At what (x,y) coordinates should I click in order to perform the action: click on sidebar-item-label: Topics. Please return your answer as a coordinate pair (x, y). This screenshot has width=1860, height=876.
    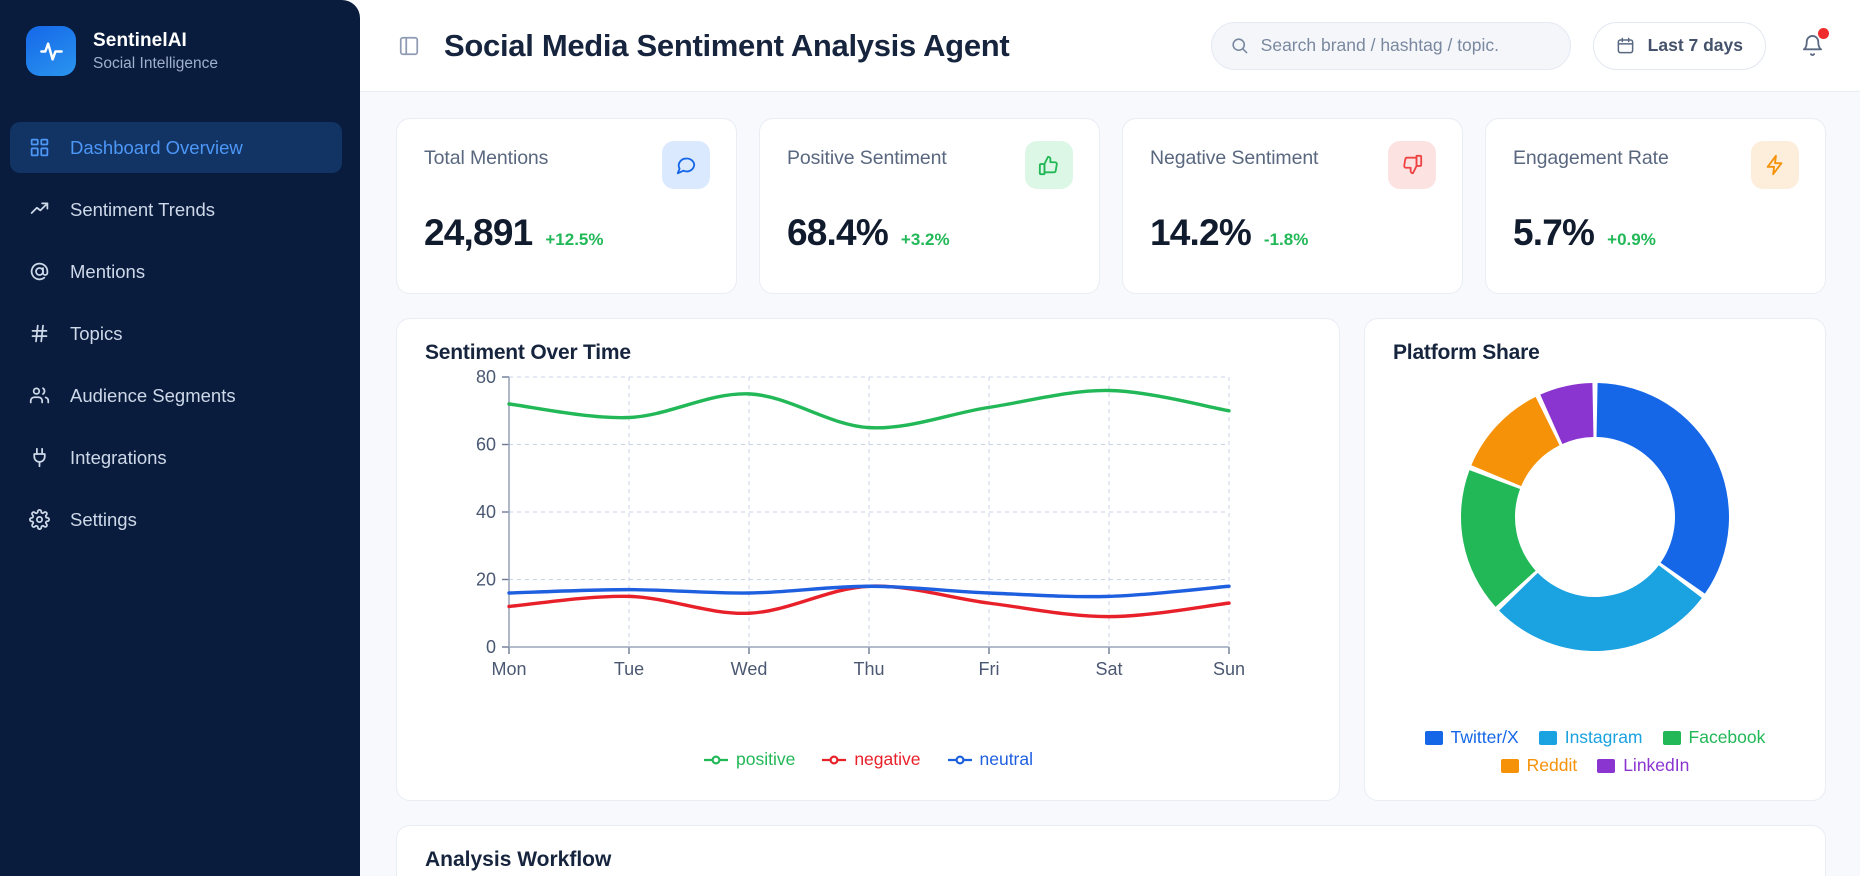
    Looking at the image, I should click on (96, 333).